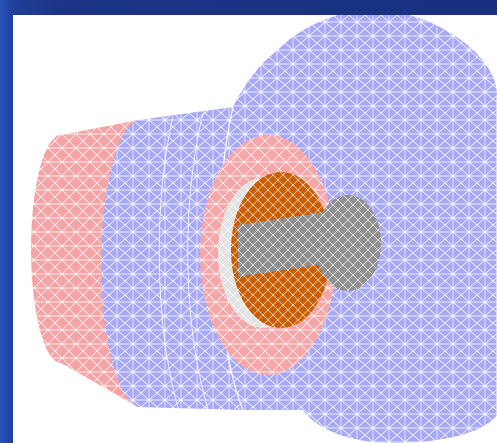  Describe the element at coordinates (284, 244) in the screenshot. I see `gray-post` at that location.